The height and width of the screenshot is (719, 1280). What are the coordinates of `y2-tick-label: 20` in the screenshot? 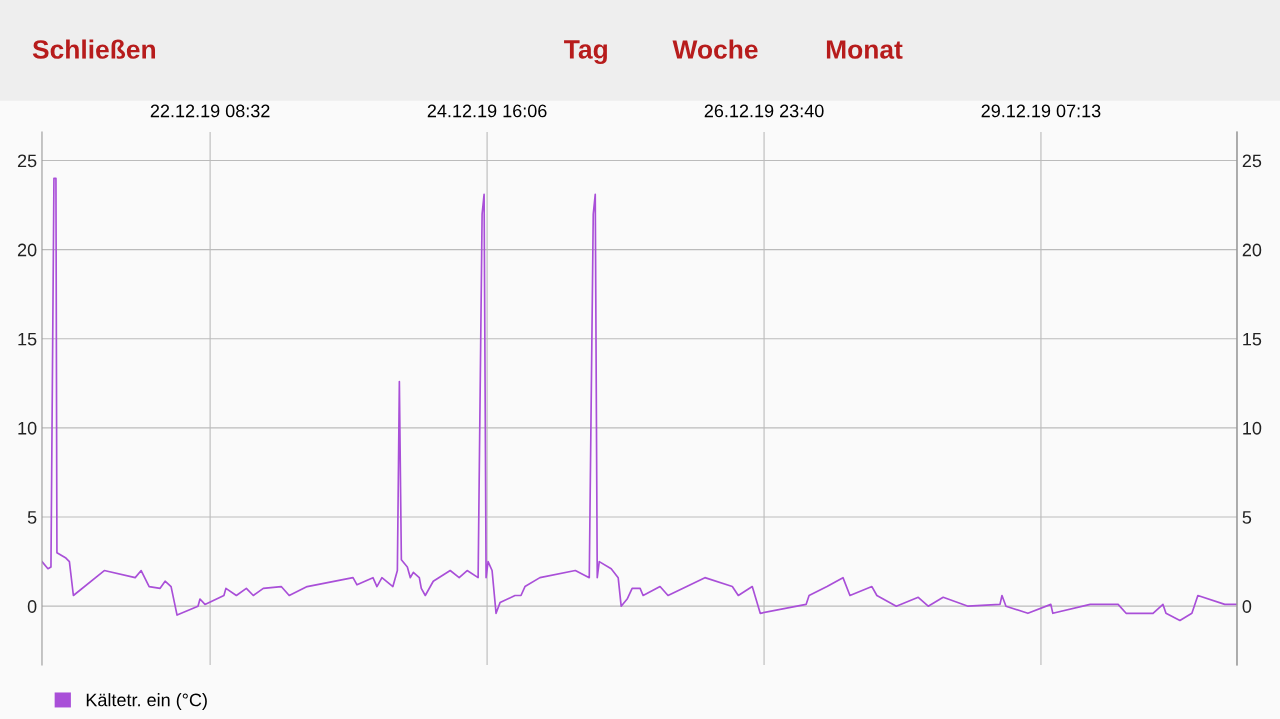 It's located at (1252, 250).